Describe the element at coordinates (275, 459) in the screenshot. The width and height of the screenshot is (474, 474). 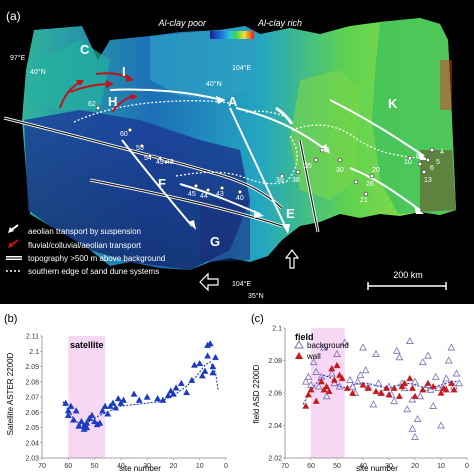
I see `y-tick-label: 2.02` at that location.